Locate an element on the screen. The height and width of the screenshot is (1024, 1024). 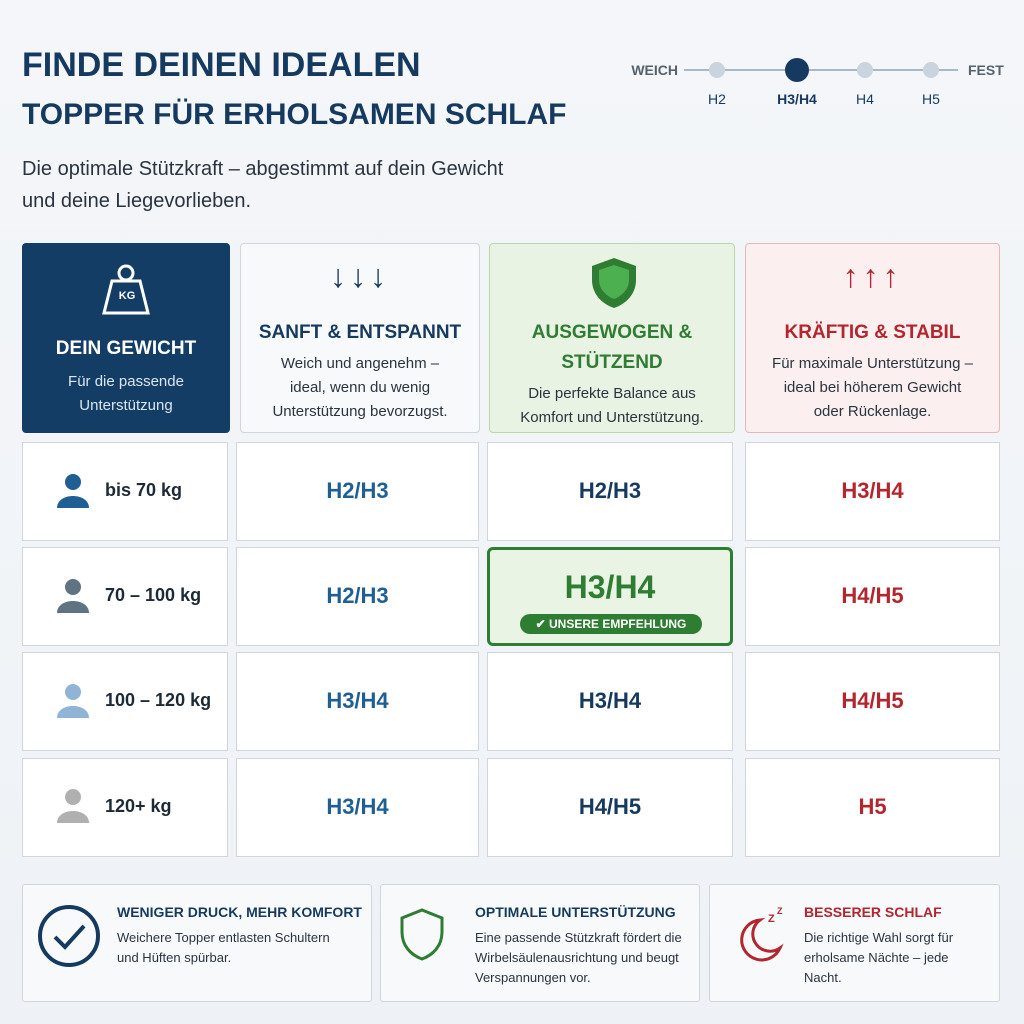
weight-label: bis 70 kg is located at coordinates (144, 490).